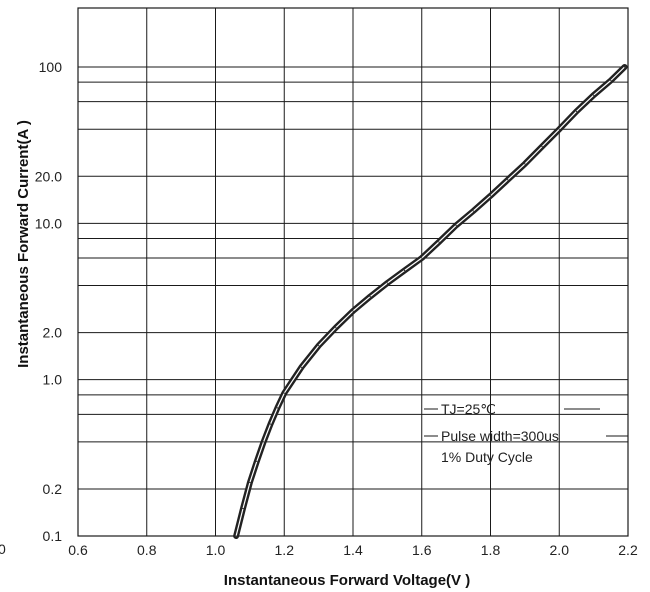 This screenshot has width=650, height=592. What do you see at coordinates (468, 409) in the screenshot?
I see `annotation-line-1: TJ=25℃` at bounding box center [468, 409].